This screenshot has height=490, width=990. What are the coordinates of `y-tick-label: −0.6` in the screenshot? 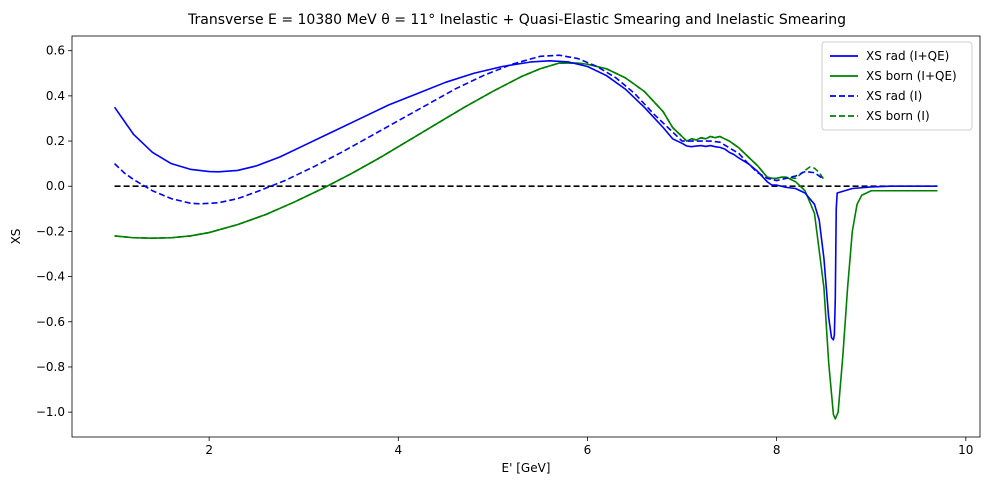 It's located at (50, 322).